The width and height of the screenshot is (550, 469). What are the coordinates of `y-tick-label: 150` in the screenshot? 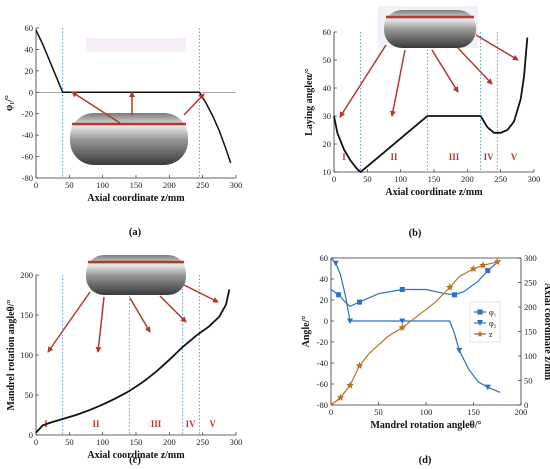 It's located at (26, 315).